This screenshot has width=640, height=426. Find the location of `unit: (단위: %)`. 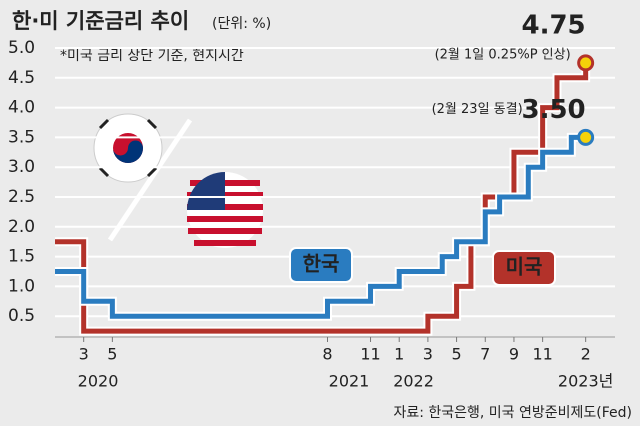

unit: (단위: %) is located at coordinates (241, 24).